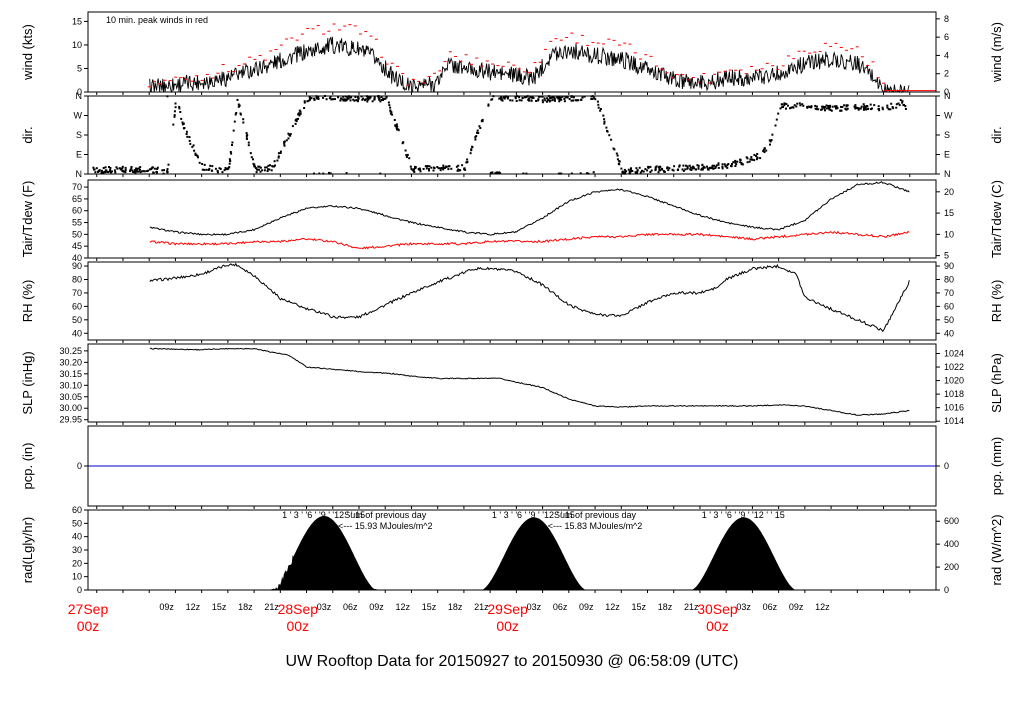 The height and width of the screenshot is (705, 1024). Describe the element at coordinates (946, 19) in the screenshot. I see `wind-rtick-label: 8` at that location.